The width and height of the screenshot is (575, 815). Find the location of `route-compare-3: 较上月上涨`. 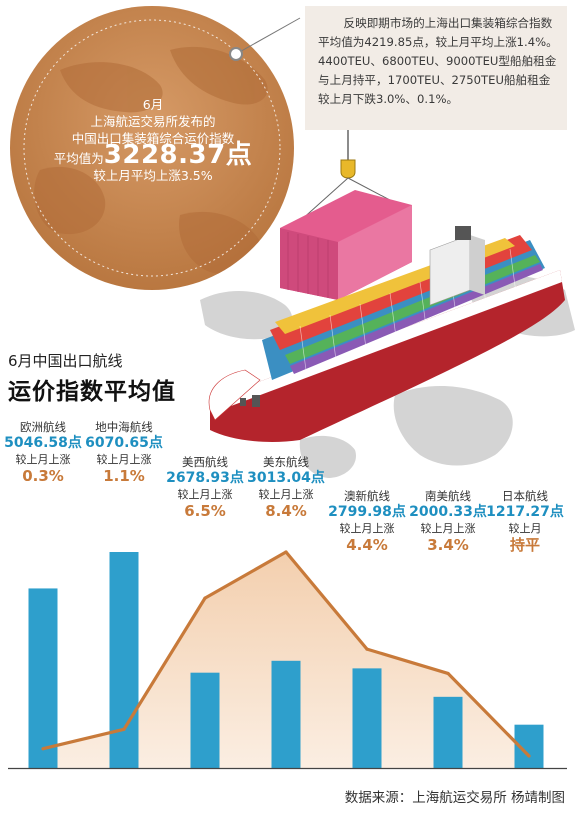

route-compare-3: 较上月上涨 is located at coordinates (286, 494).